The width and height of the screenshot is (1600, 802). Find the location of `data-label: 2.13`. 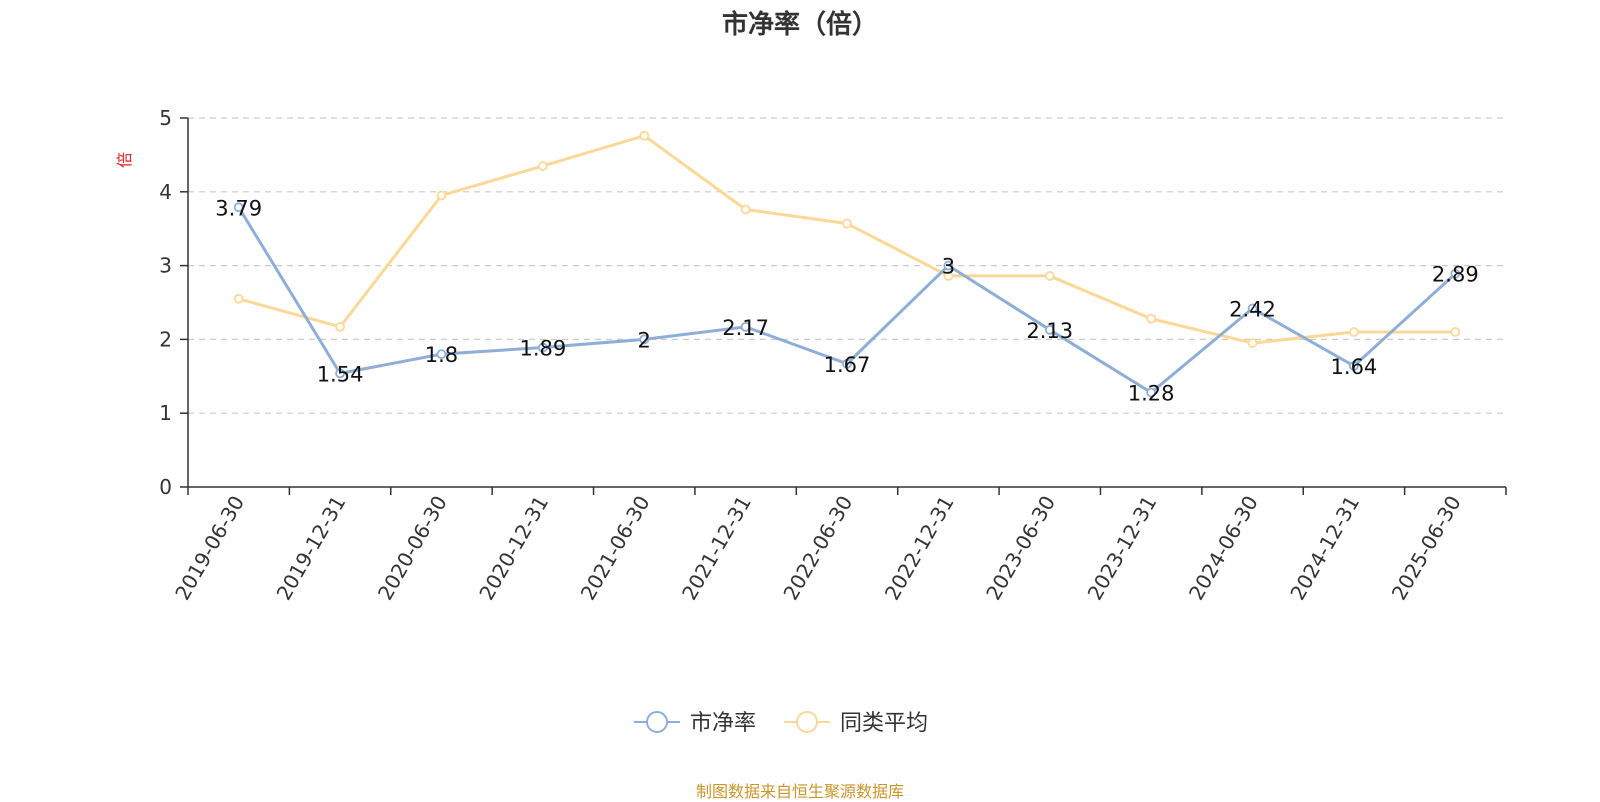

data-label: 2.13 is located at coordinates (1049, 331).